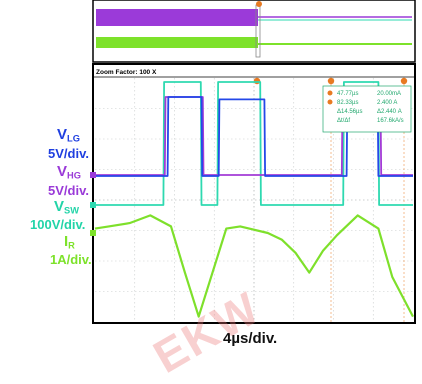 This screenshot has width=422, height=384. Describe the element at coordinates (349, 112) in the screenshot. I see `readout-r3-time: Δ14.56µs` at that location.